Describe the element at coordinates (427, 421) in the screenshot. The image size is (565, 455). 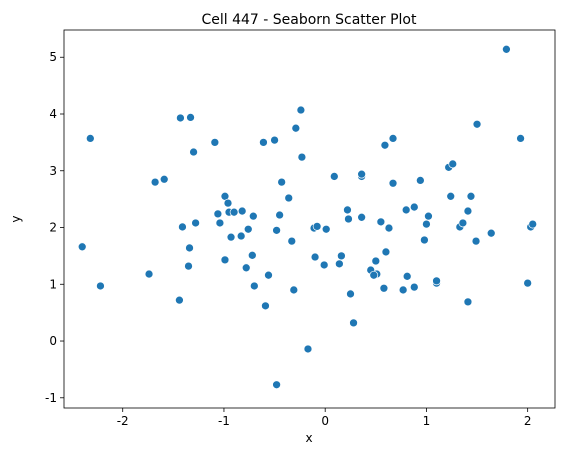
I see `x-tick-label: 1` at that location.